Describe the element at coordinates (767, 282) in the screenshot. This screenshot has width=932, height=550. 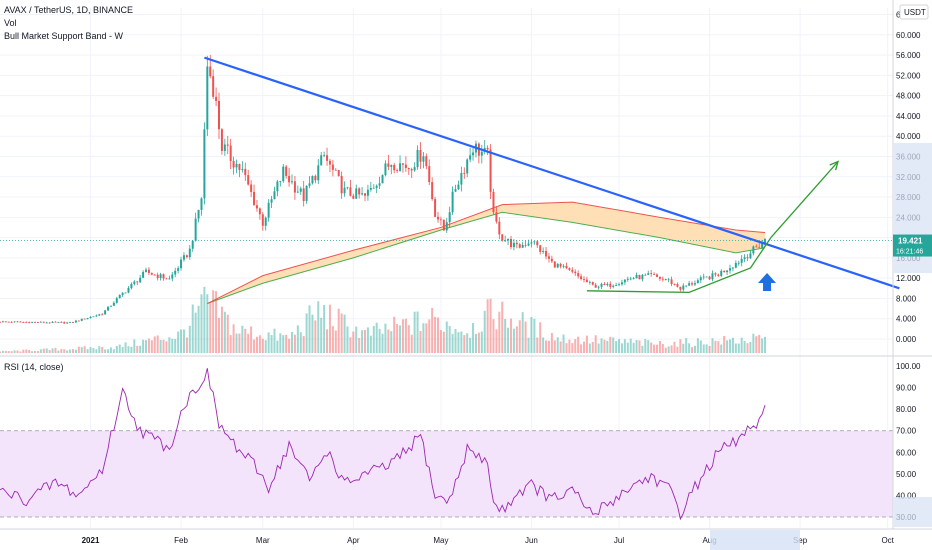
I see `up-arrow-icon` at that location.